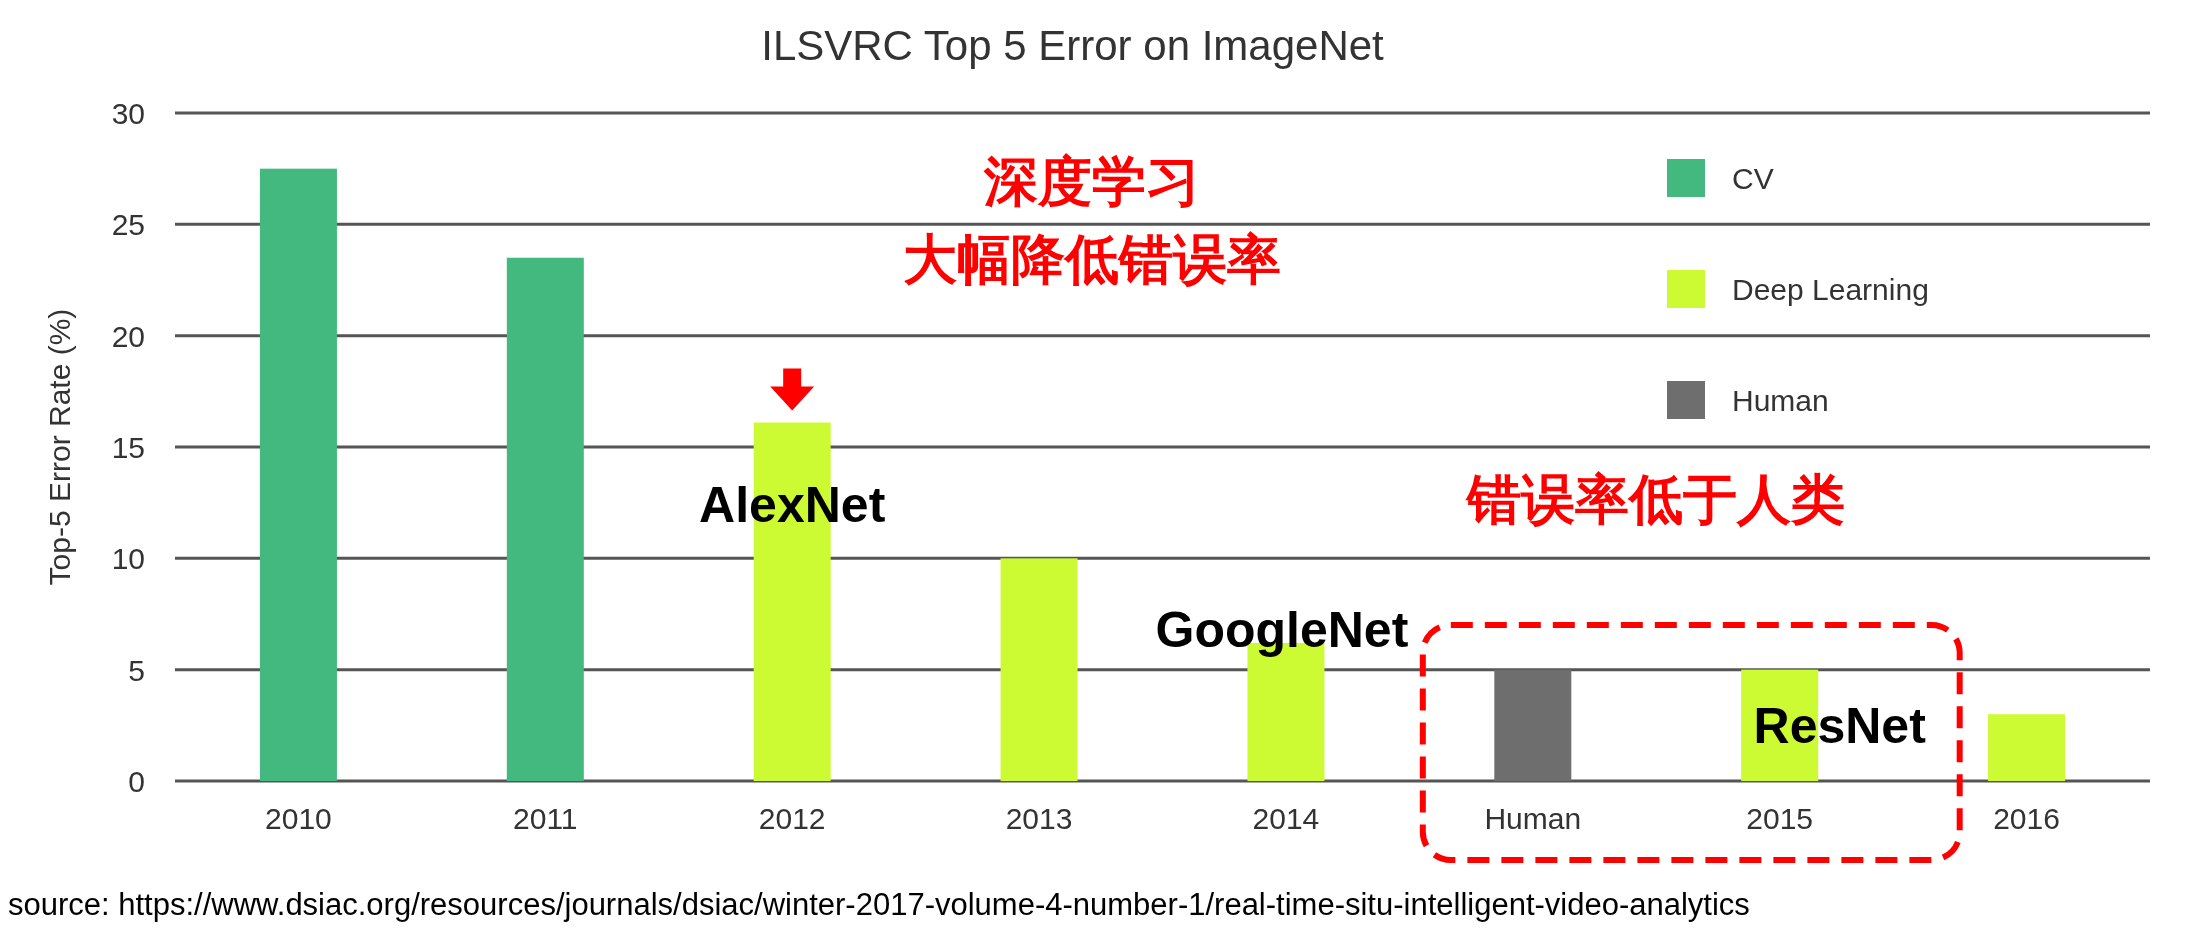 The width and height of the screenshot is (2211, 945). What do you see at coordinates (59, 447) in the screenshot?
I see `y-axis-title: Top-5 Error Rate (%)` at bounding box center [59, 447].